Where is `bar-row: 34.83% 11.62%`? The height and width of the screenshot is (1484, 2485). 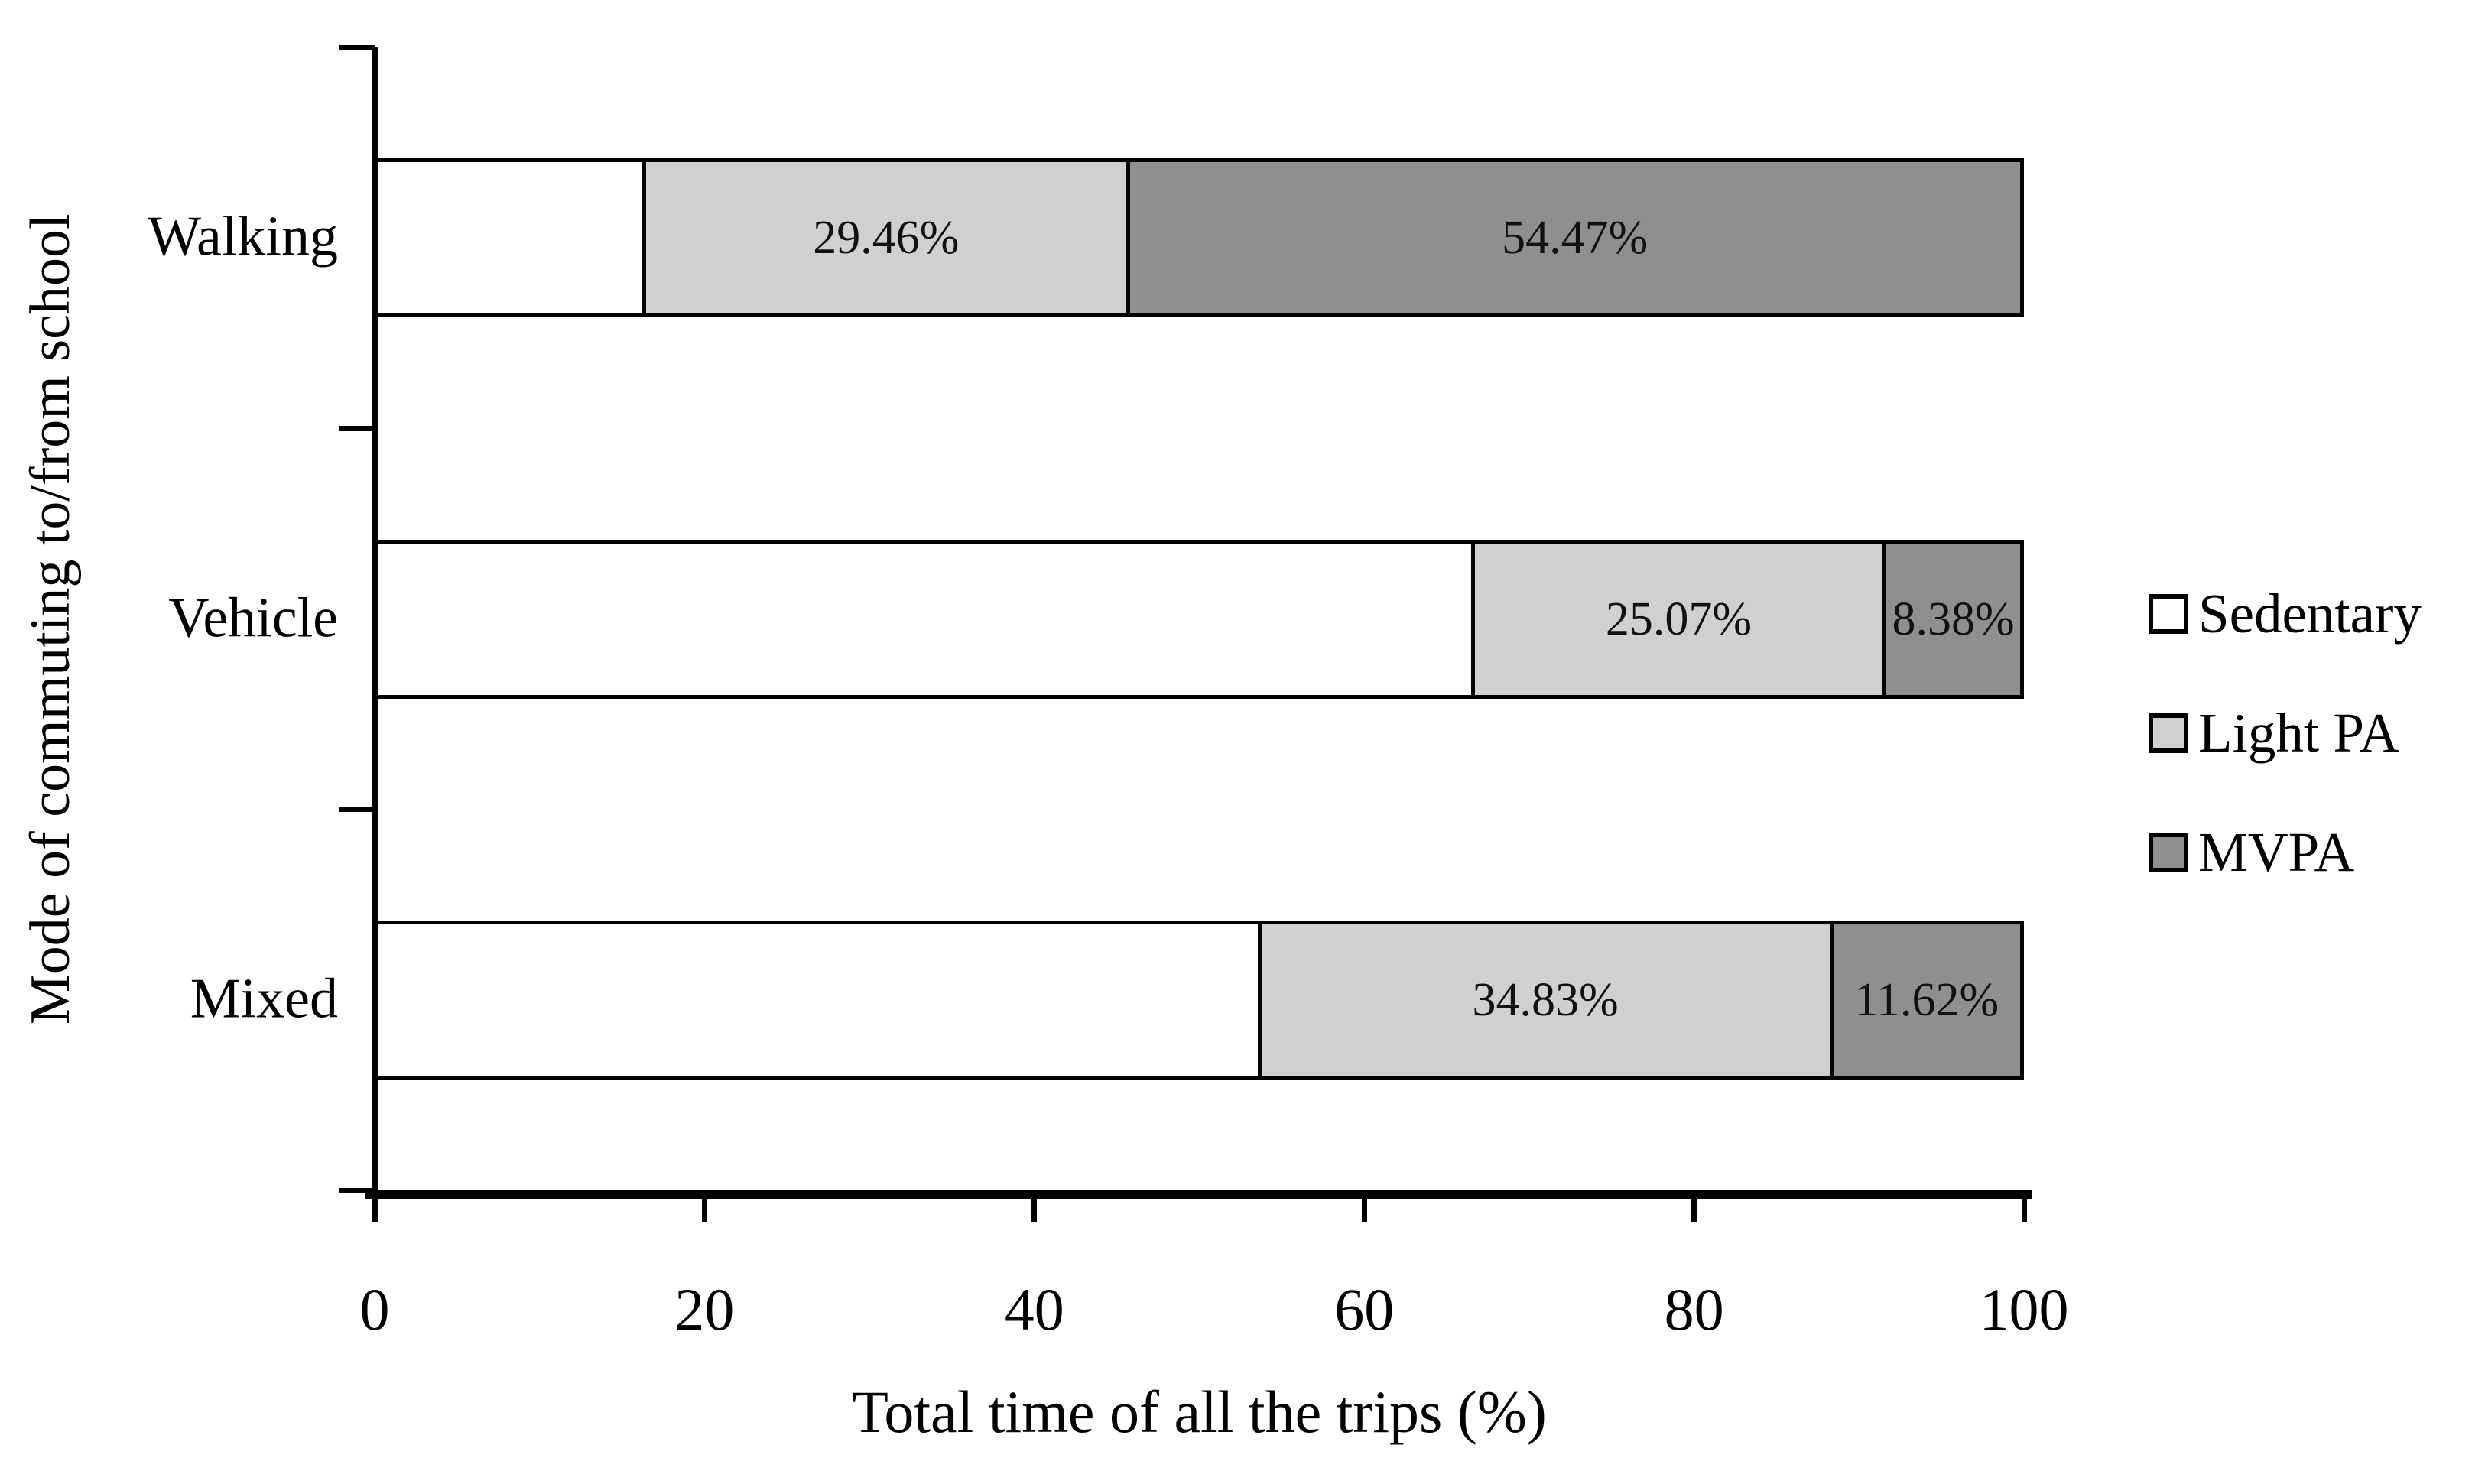 bar-row: 34.83% 11.62% is located at coordinates (1199, 1000).